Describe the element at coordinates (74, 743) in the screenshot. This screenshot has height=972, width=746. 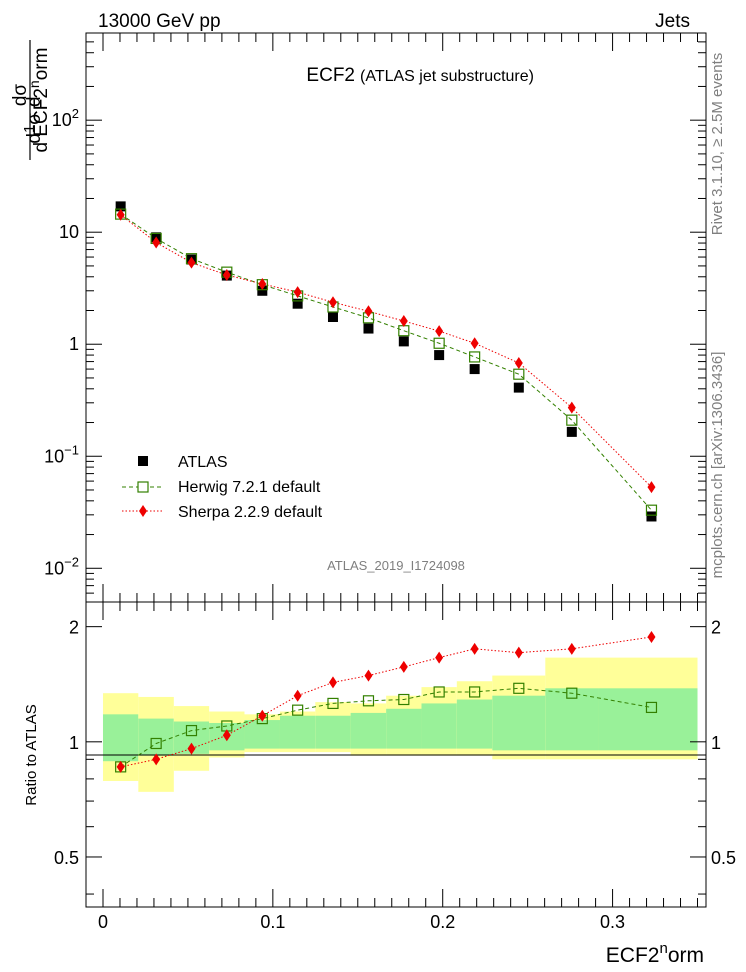
I see `ratio-ytick-label-left: 1` at that location.